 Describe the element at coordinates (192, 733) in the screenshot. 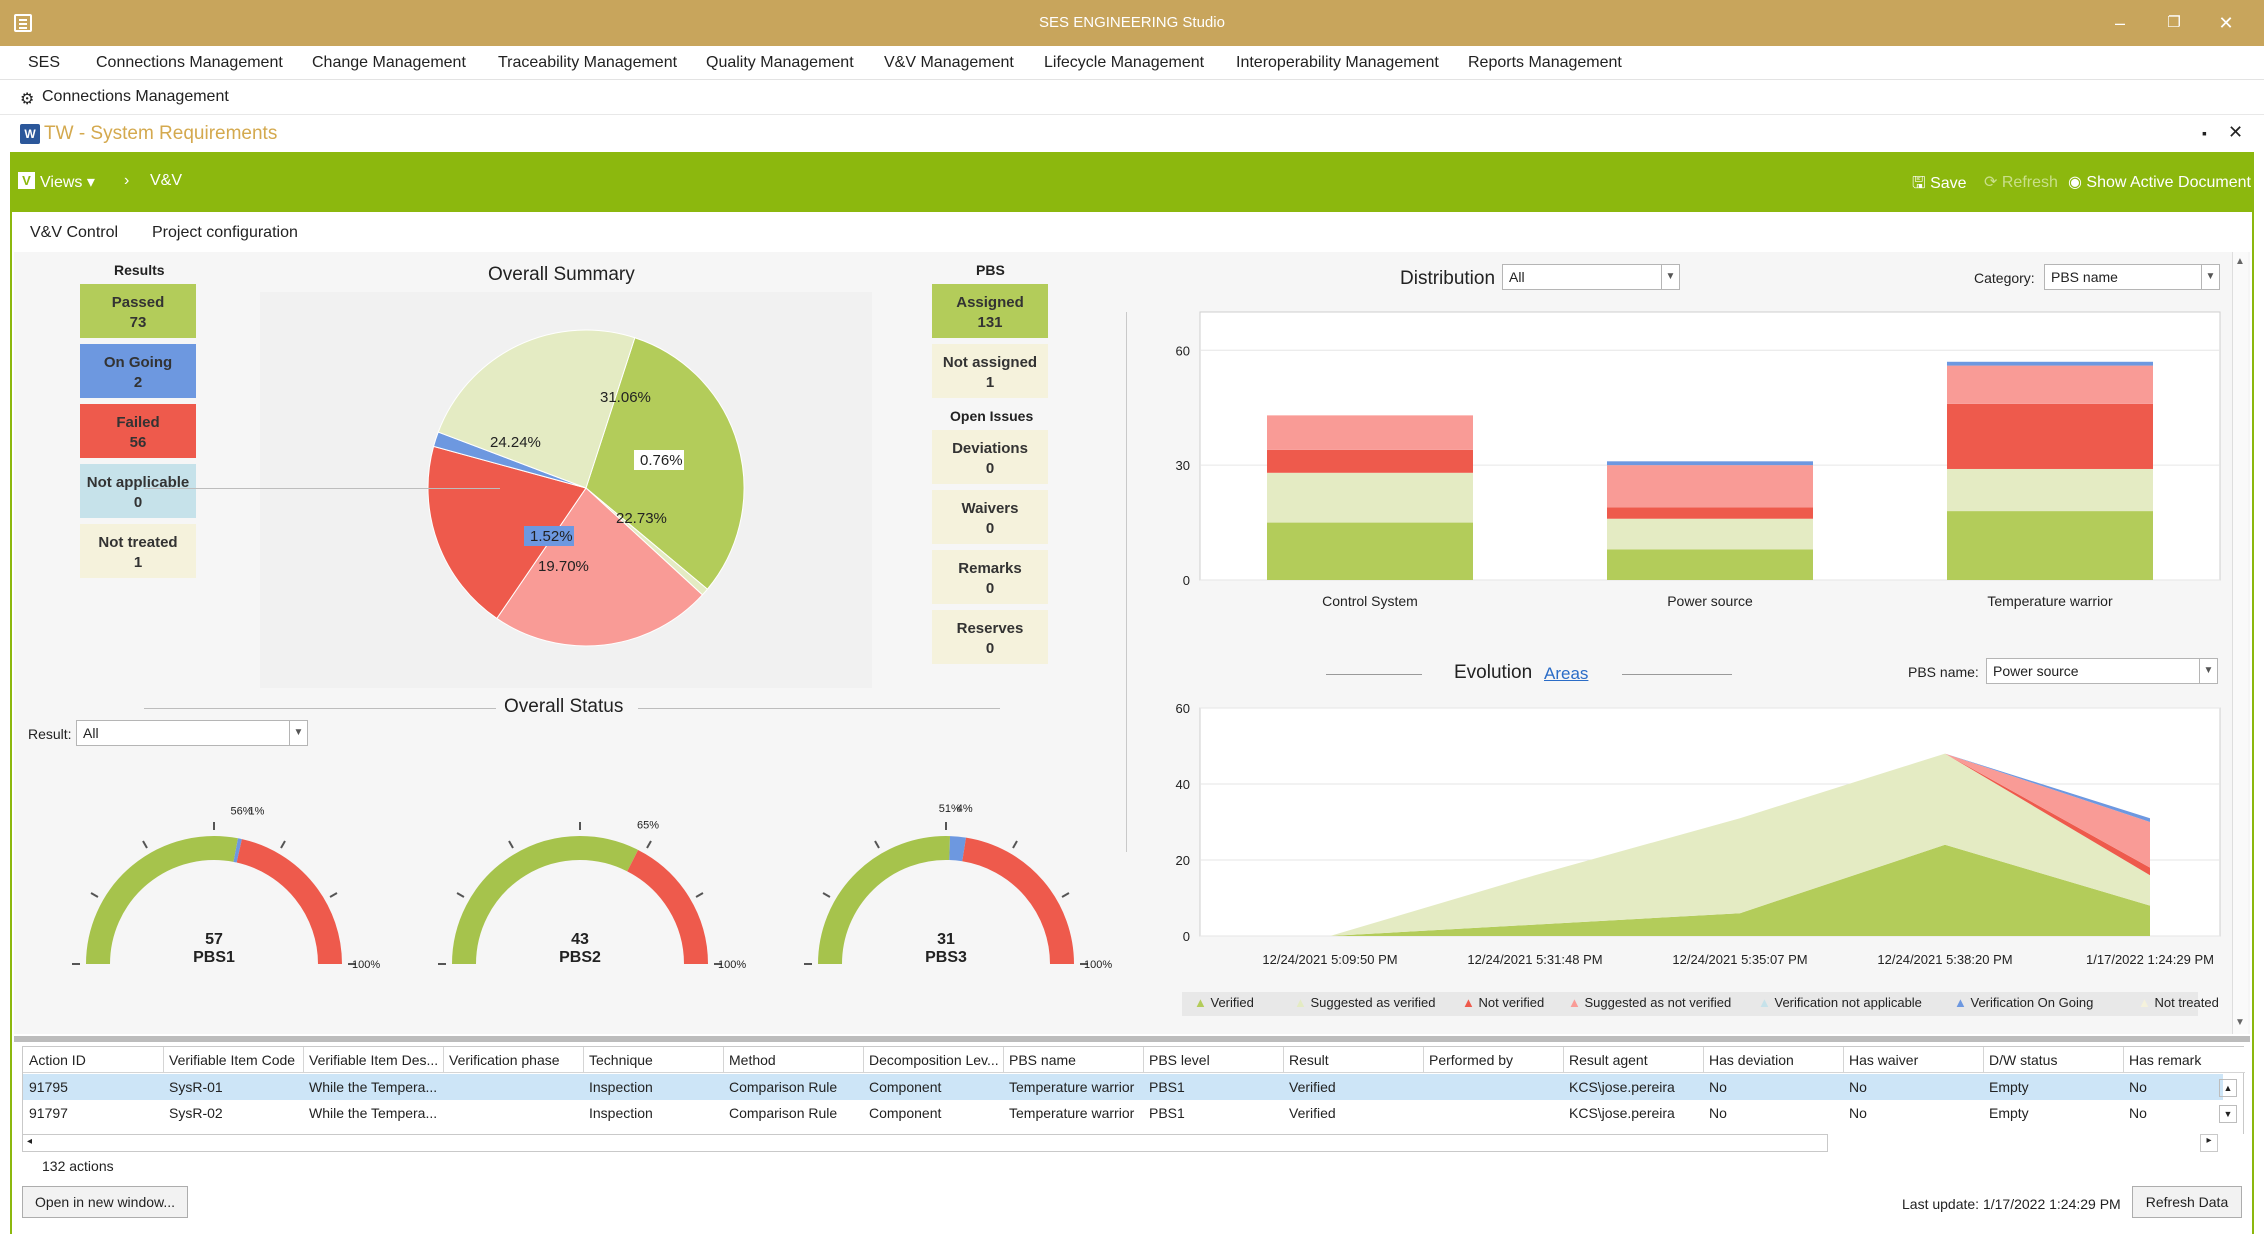

I see `result-filter-select: All ▼` at that location.